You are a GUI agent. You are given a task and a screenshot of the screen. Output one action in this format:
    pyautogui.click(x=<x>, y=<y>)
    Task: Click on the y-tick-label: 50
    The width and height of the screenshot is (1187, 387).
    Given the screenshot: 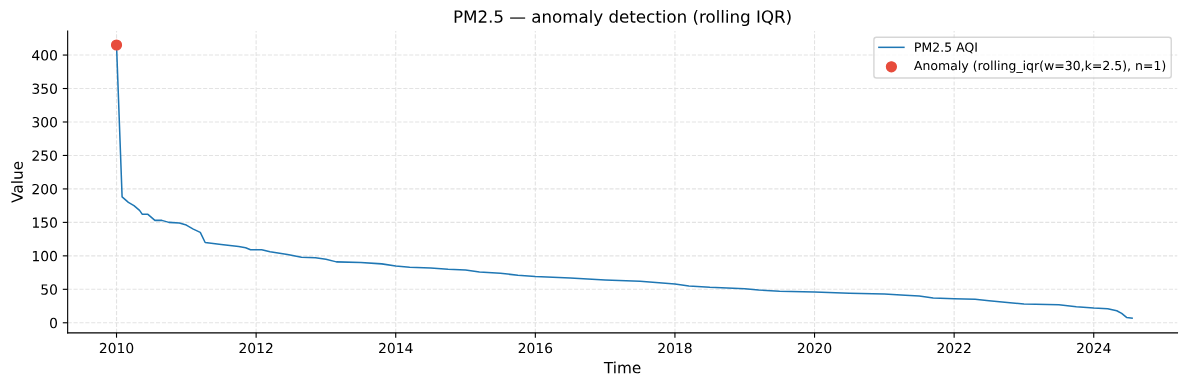 What is the action you would take?
    pyautogui.click(x=49, y=289)
    